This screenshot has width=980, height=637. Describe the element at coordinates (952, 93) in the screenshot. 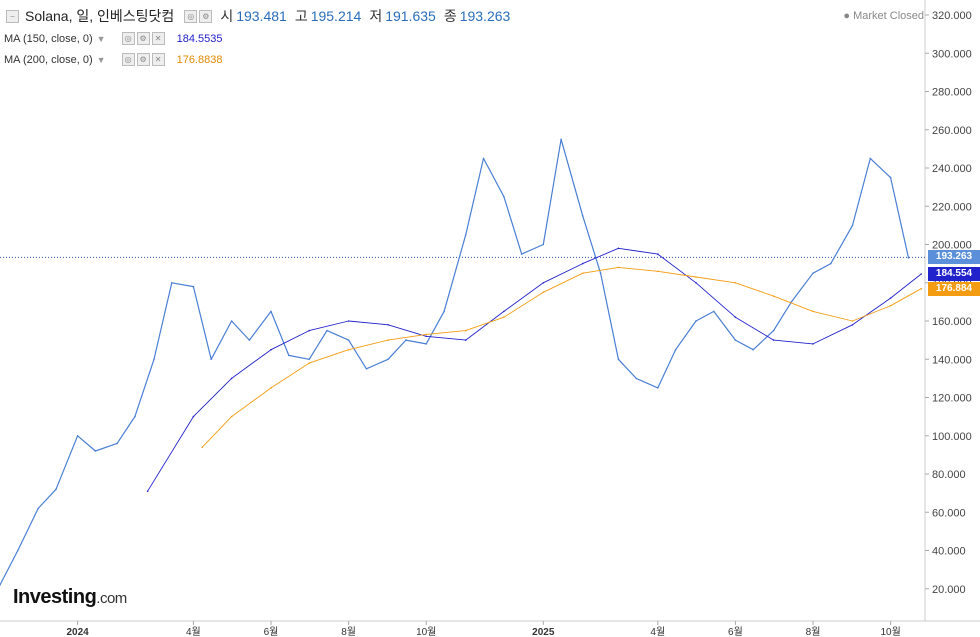

I see `y-tick-label: 280.000` at that location.